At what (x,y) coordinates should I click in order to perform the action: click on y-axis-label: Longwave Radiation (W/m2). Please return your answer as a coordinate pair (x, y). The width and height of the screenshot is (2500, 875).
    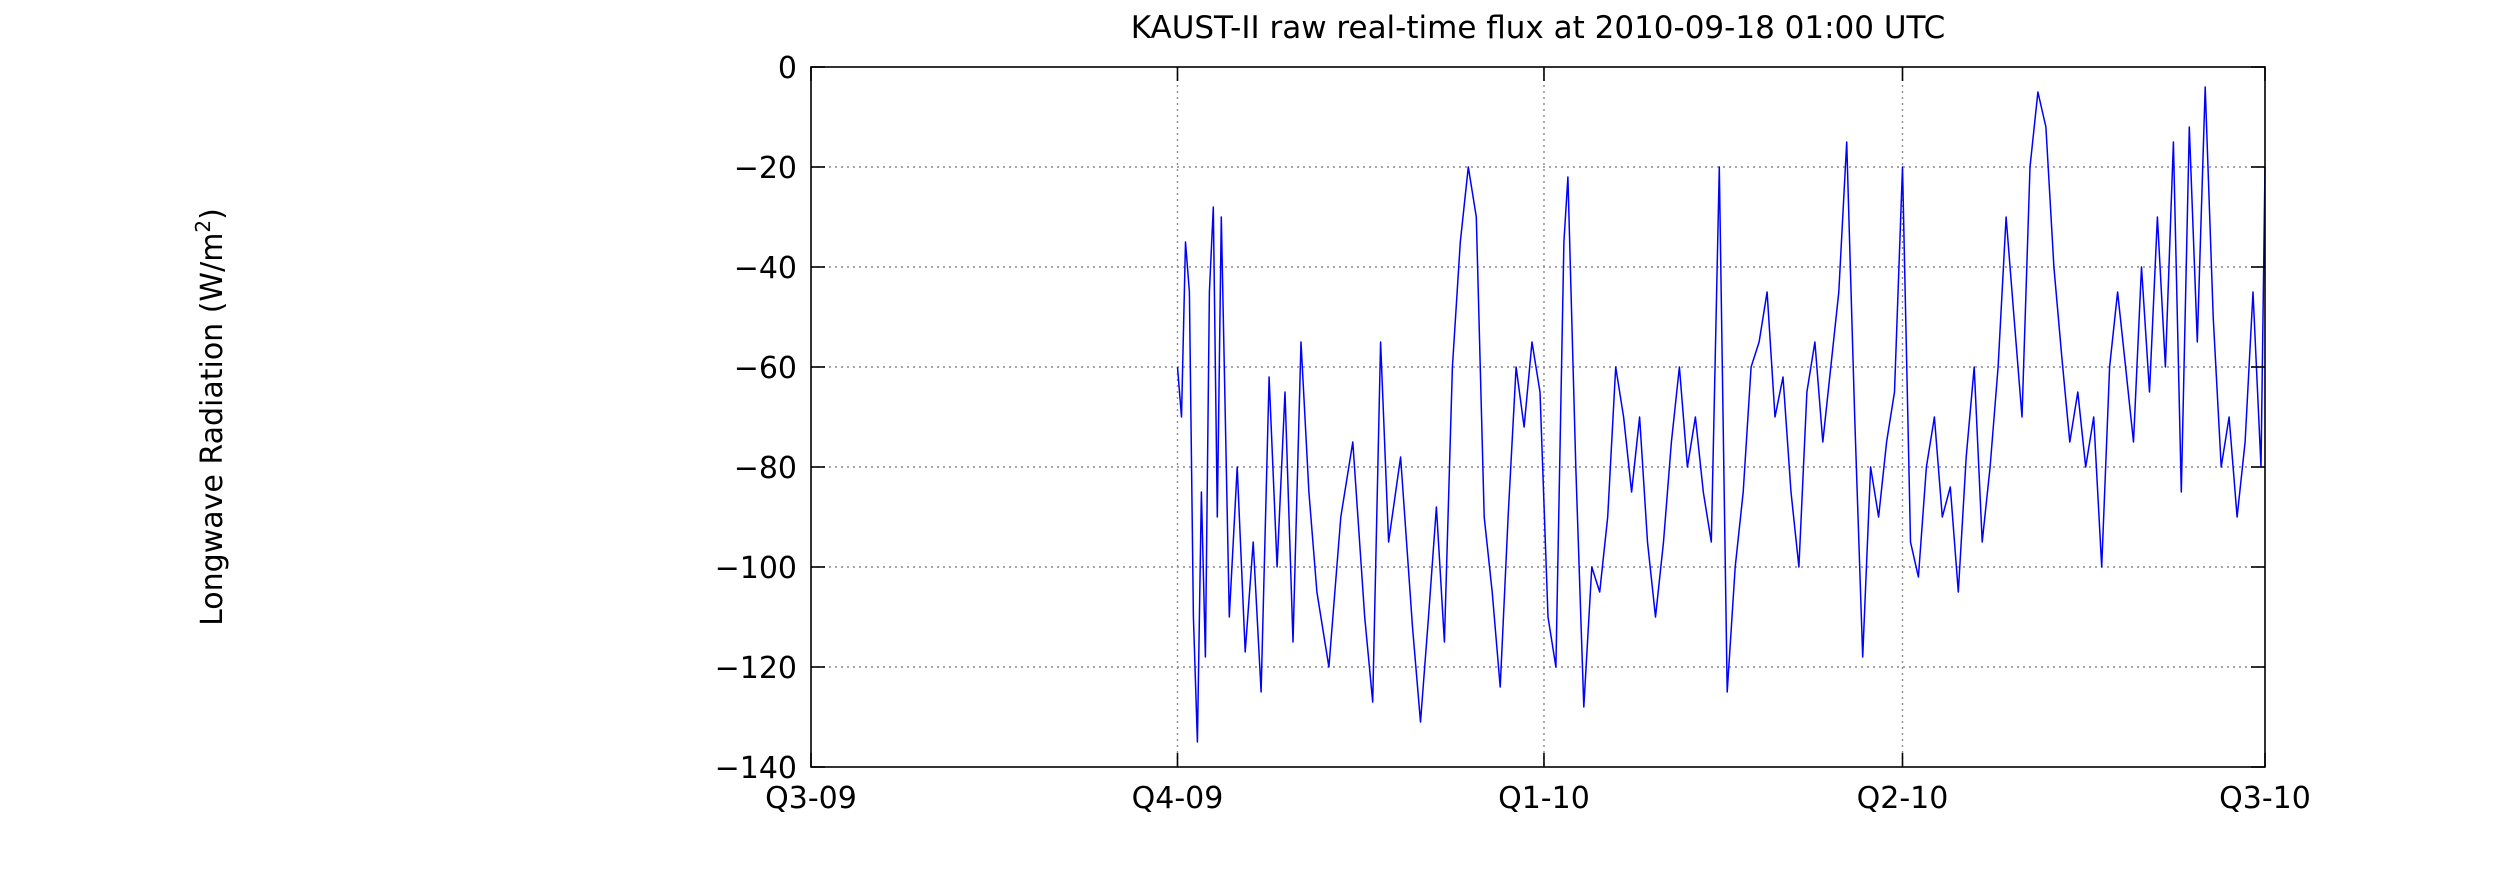
    Looking at the image, I should click on (210, 417).